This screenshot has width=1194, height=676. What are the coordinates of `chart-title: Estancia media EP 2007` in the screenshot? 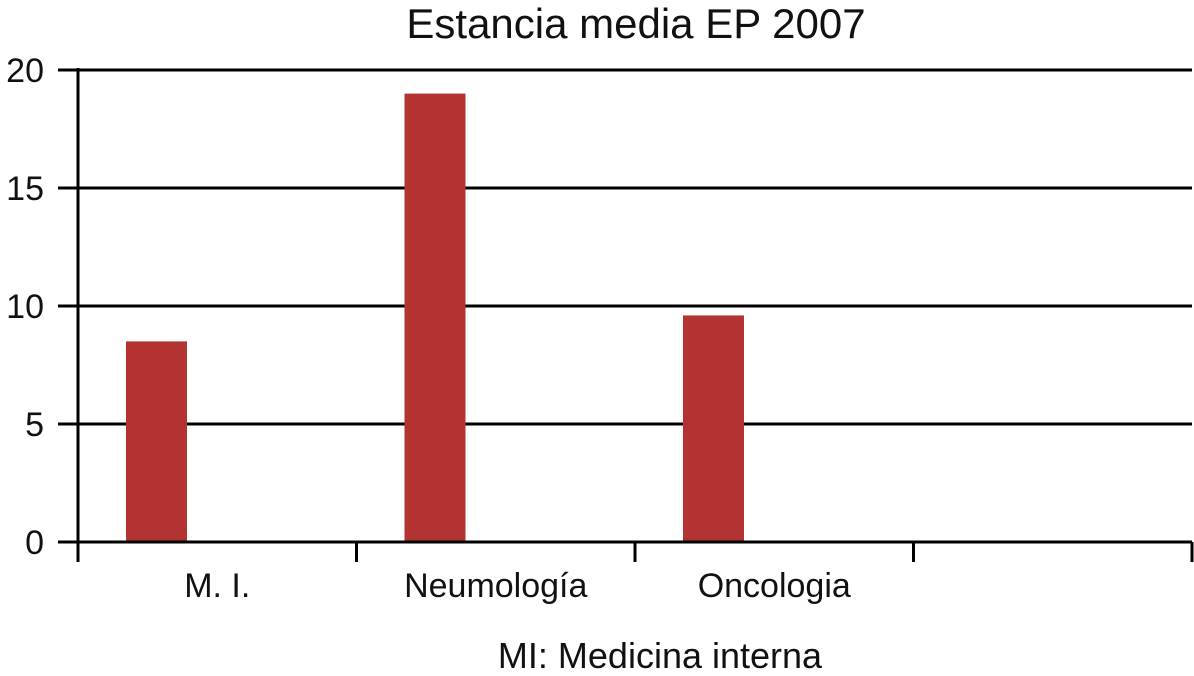 It's located at (635, 23).